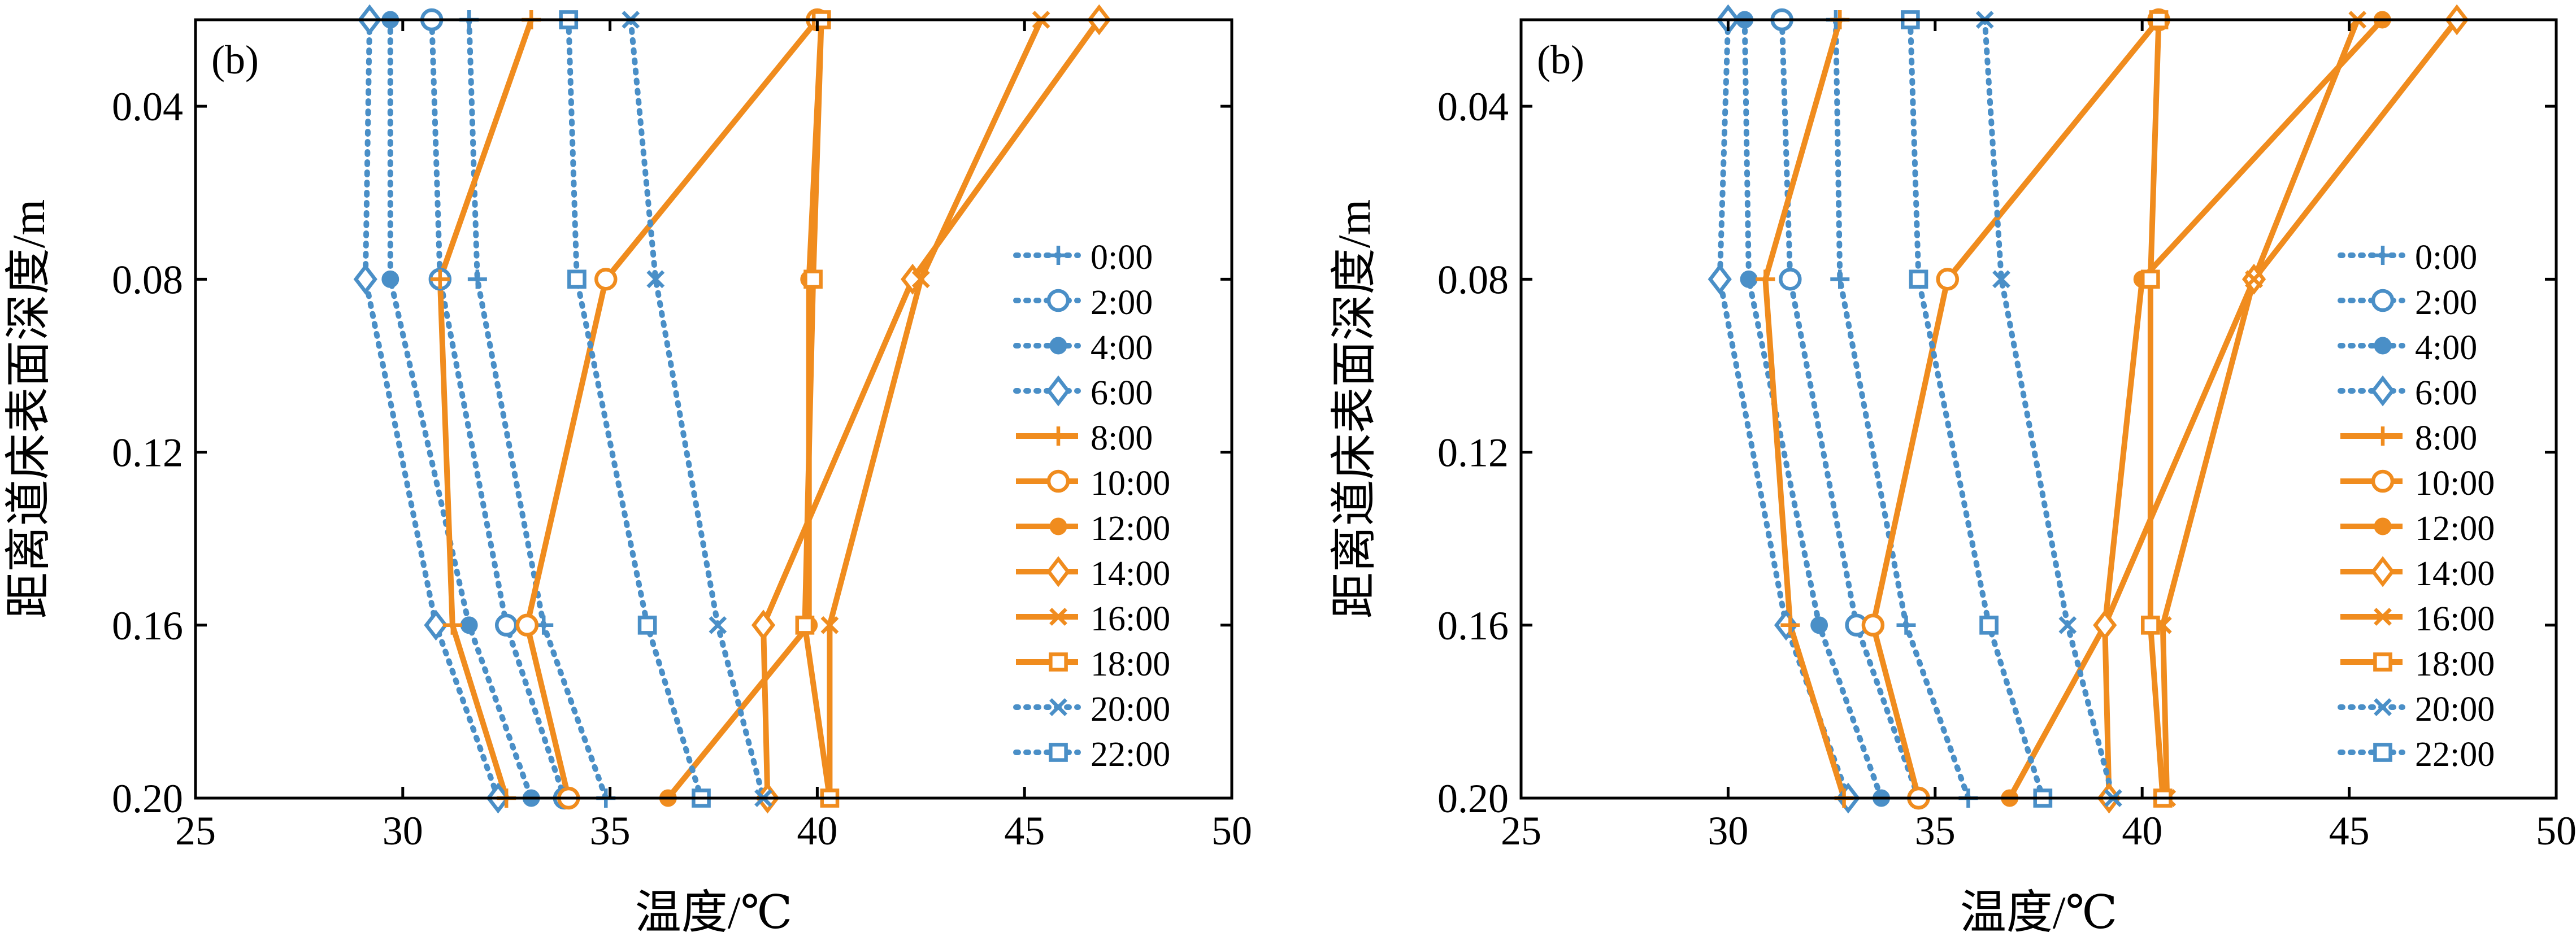  Describe the element at coordinates (147, 453) in the screenshot. I see `y-tick-label: 0.12` at that location.